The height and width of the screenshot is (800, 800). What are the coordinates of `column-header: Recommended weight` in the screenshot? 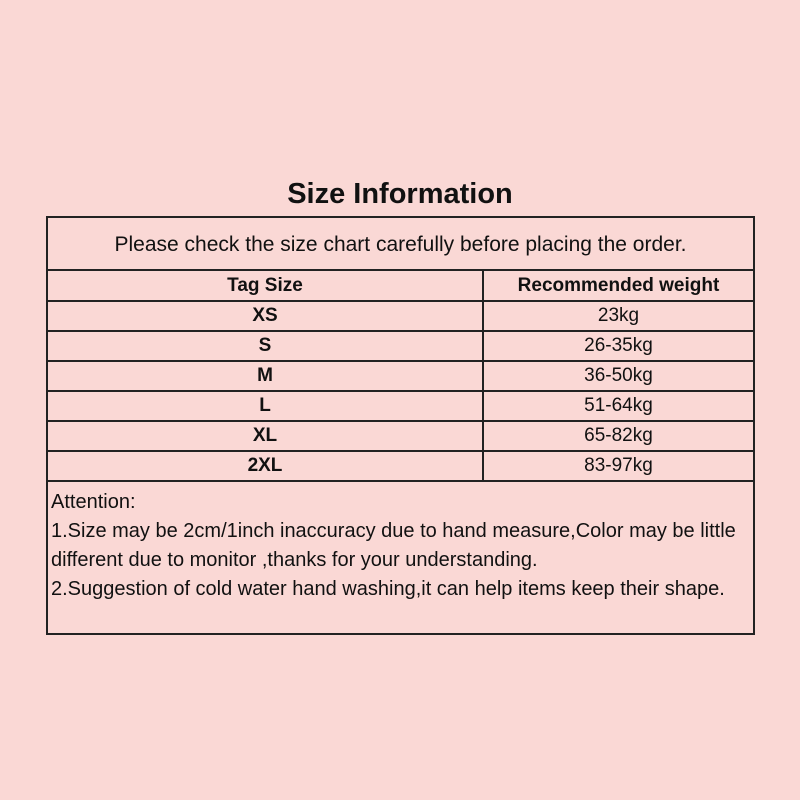 It's located at (618, 286).